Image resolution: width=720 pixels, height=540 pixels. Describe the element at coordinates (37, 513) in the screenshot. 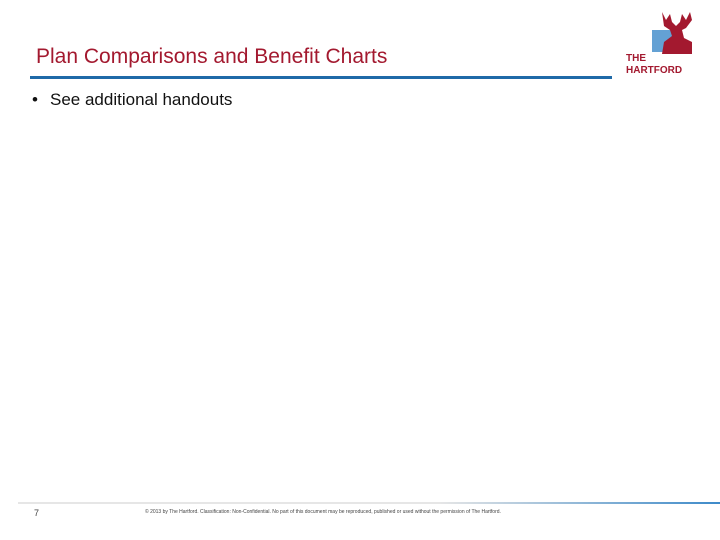

I see `page-number: 7` at that location.